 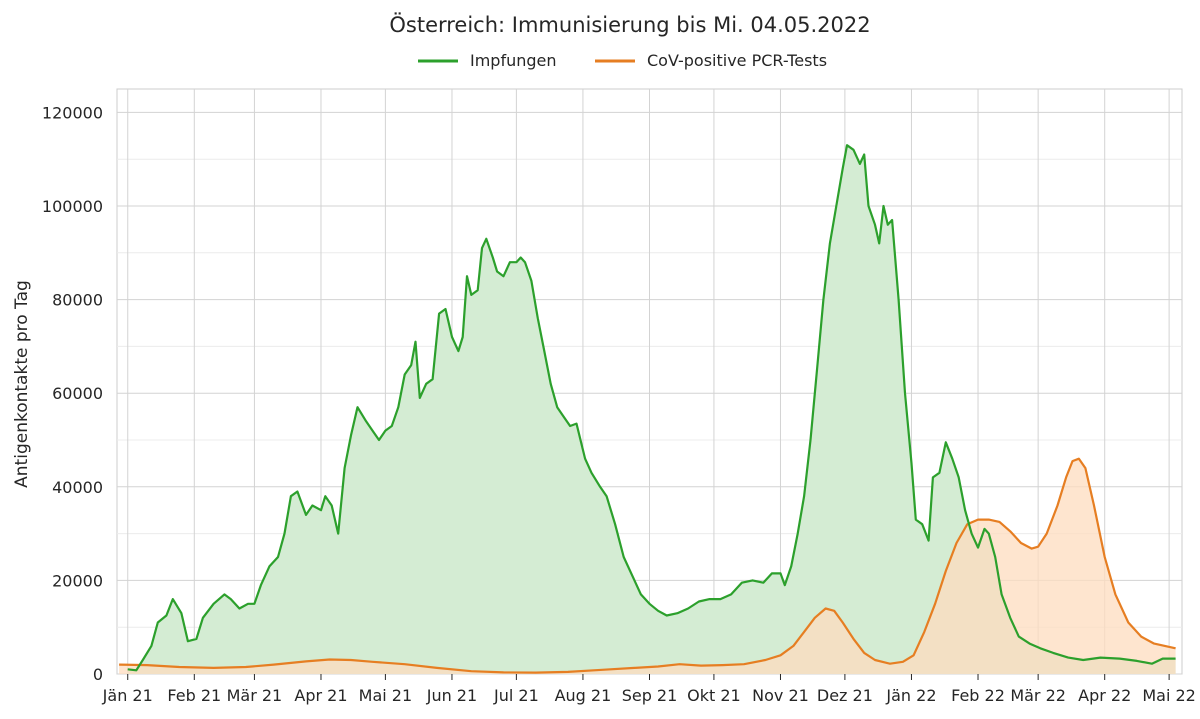 What do you see at coordinates (780, 695) in the screenshot?
I see `x-tick-label: Nov 21` at bounding box center [780, 695].